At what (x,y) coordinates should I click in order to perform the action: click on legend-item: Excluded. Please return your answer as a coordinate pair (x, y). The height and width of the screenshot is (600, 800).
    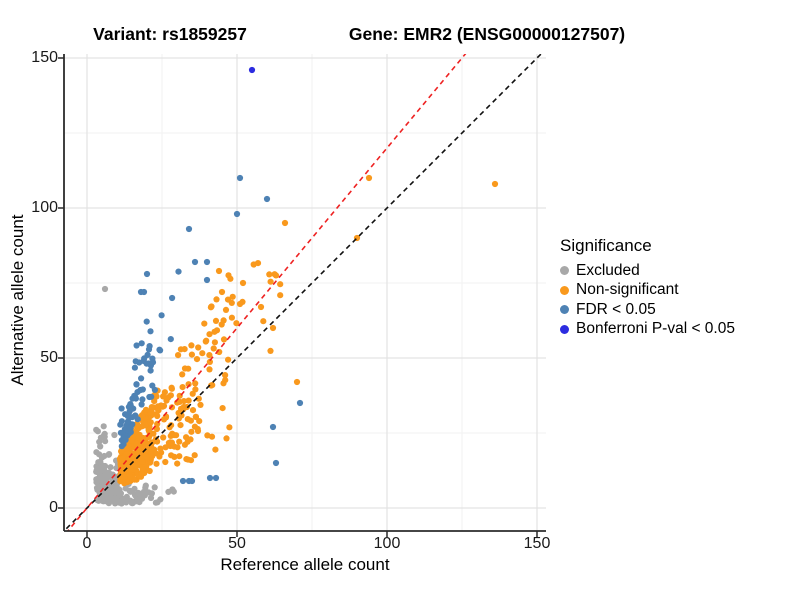
    Looking at the image, I should click on (678, 271).